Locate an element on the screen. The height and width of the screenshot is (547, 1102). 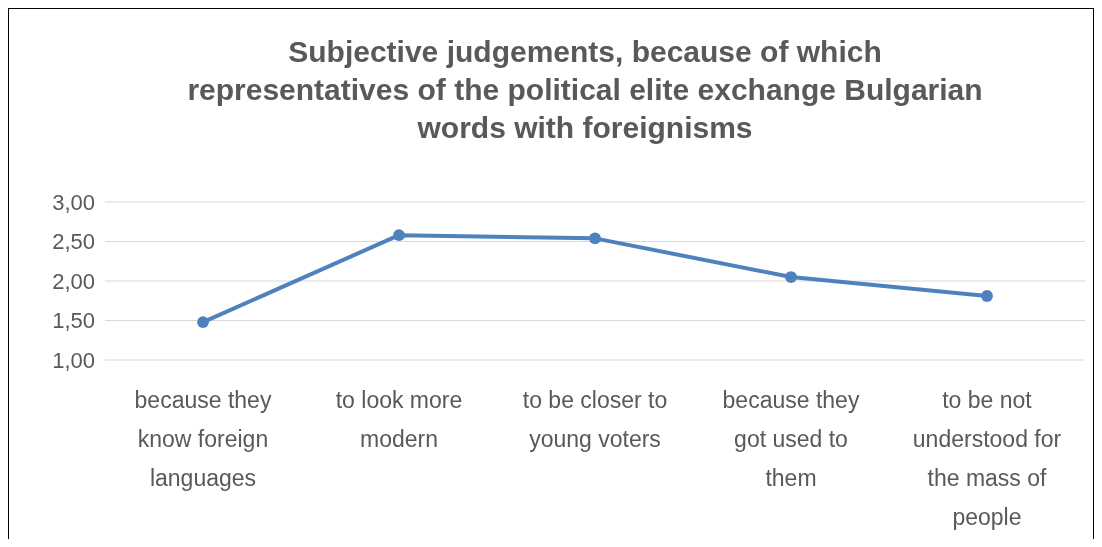
y-tick-label: 1,00 is located at coordinates (73, 360).